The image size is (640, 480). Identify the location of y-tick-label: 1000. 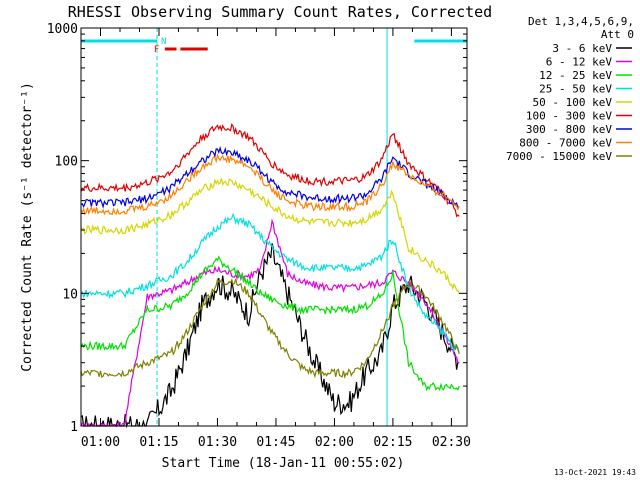
(62, 29).